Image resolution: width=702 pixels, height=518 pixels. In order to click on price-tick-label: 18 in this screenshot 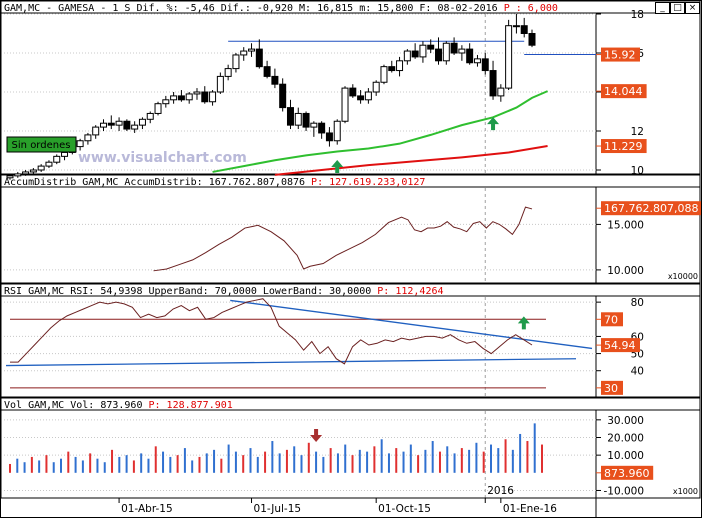, I will do `click(637, 15)`.